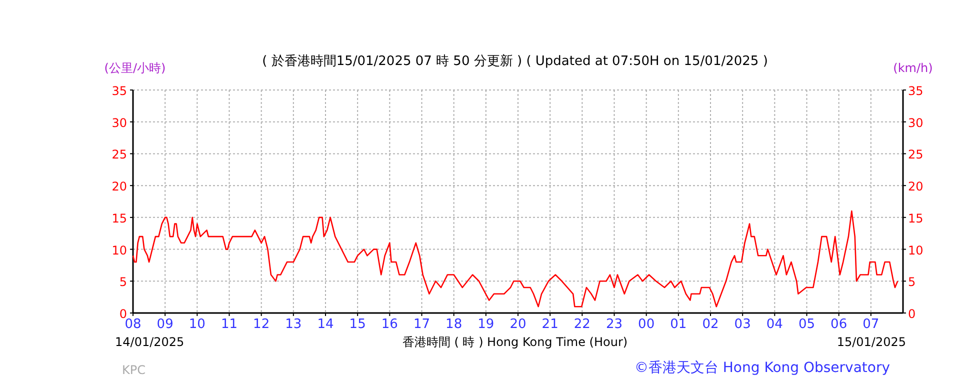 Image resolution: width=964 pixels, height=388 pixels. Describe the element at coordinates (119, 123) in the screenshot. I see `y-tick-label: 30` at that location.